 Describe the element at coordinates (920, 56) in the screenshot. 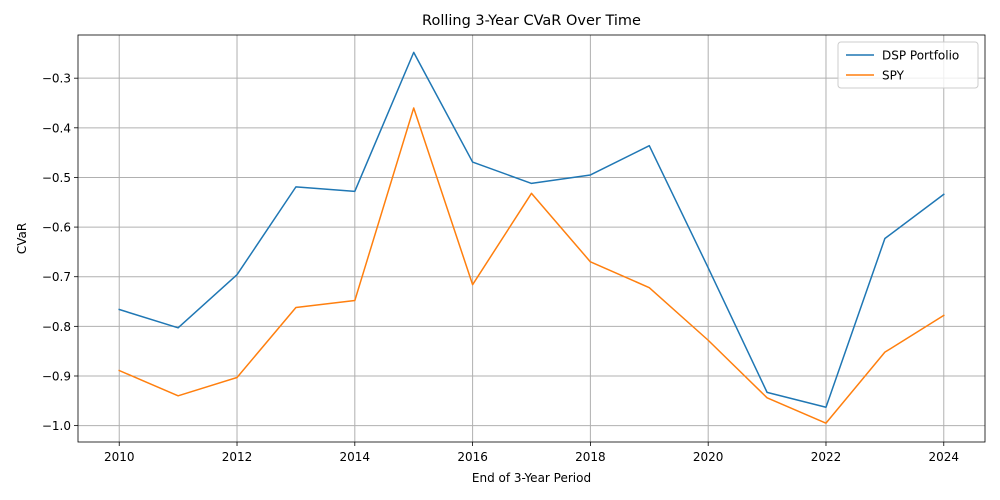

I see `legend-label: DSP Portfolio` at that location.